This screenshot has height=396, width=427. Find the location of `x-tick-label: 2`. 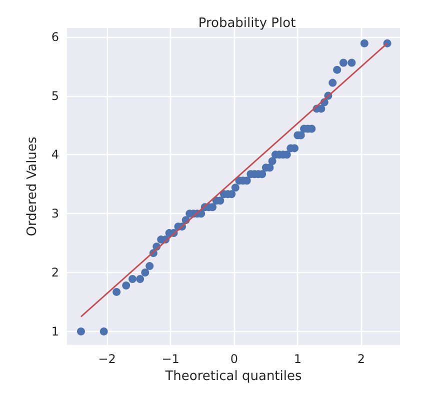

x-tick-label: 2 is located at coordinates (361, 359).